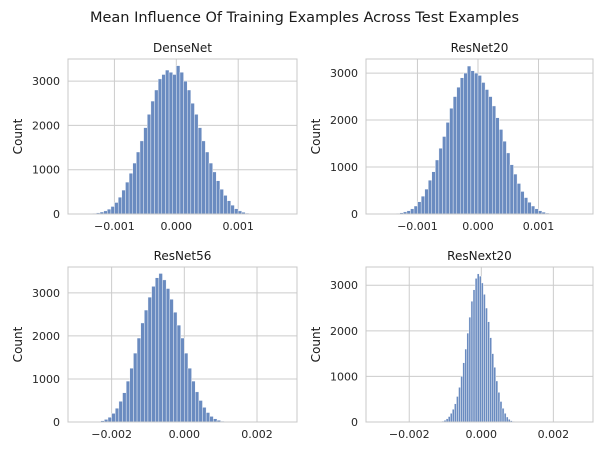 This screenshot has height=457, width=609. I want to click on subplot-title: ResNext20, so click(479, 256).